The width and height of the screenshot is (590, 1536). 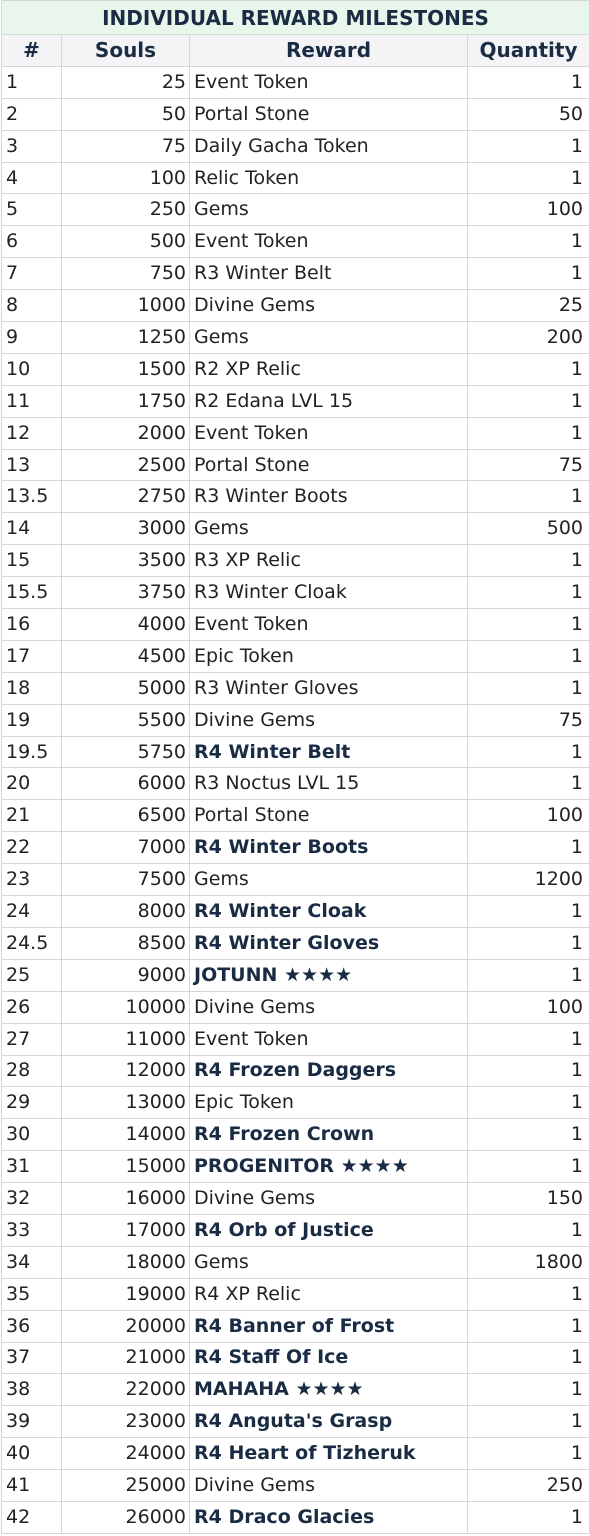 What do you see at coordinates (125, 465) in the screenshot?
I see `souls-value: 2500` at bounding box center [125, 465].